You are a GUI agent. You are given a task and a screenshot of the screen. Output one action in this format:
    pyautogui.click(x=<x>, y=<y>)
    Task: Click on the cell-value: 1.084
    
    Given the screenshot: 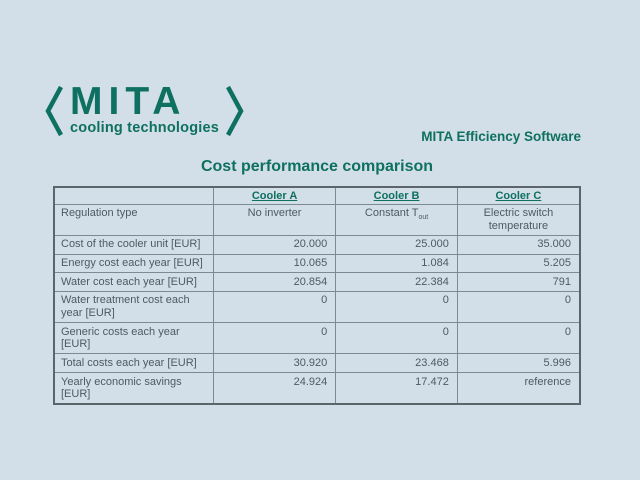 What is the action you would take?
    pyautogui.click(x=396, y=263)
    